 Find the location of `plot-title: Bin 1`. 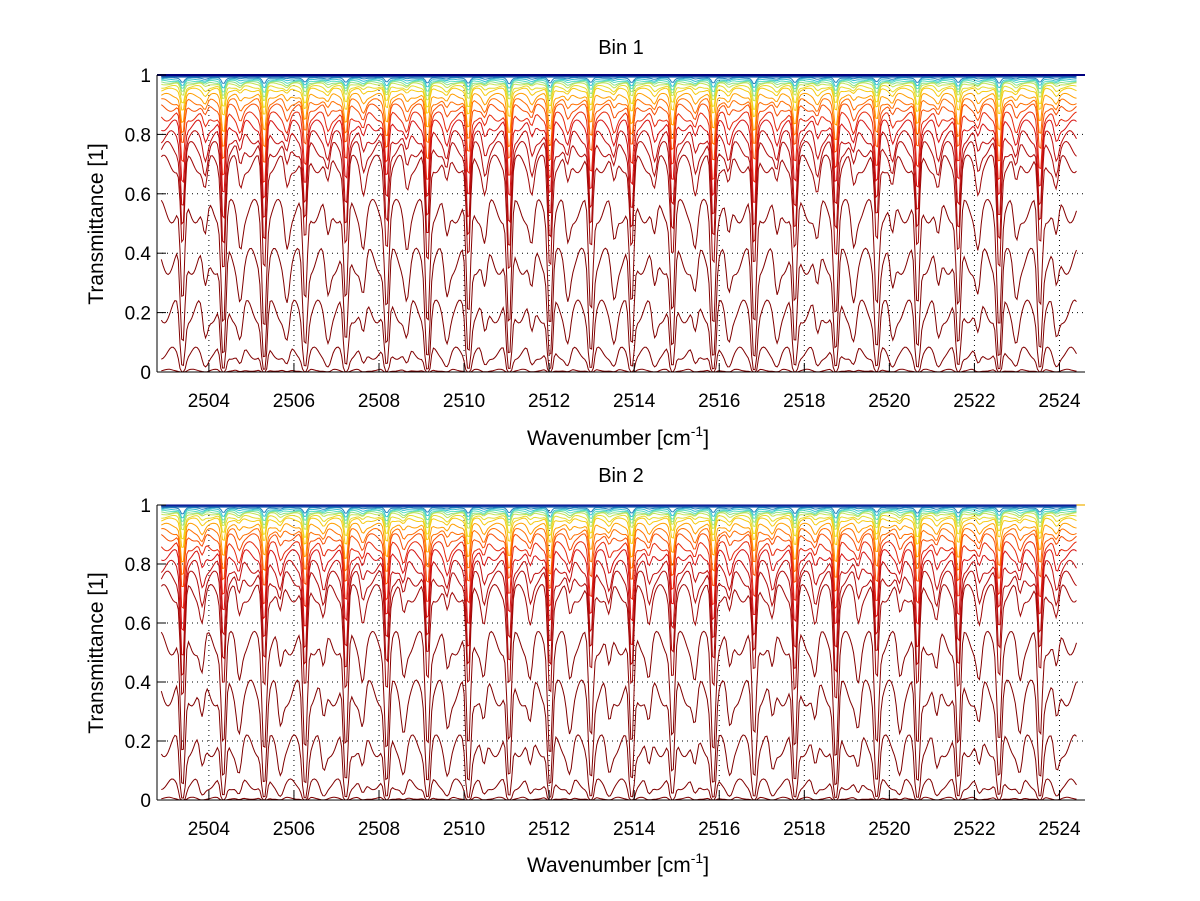

plot-title: Bin 1 is located at coordinates (621, 48).